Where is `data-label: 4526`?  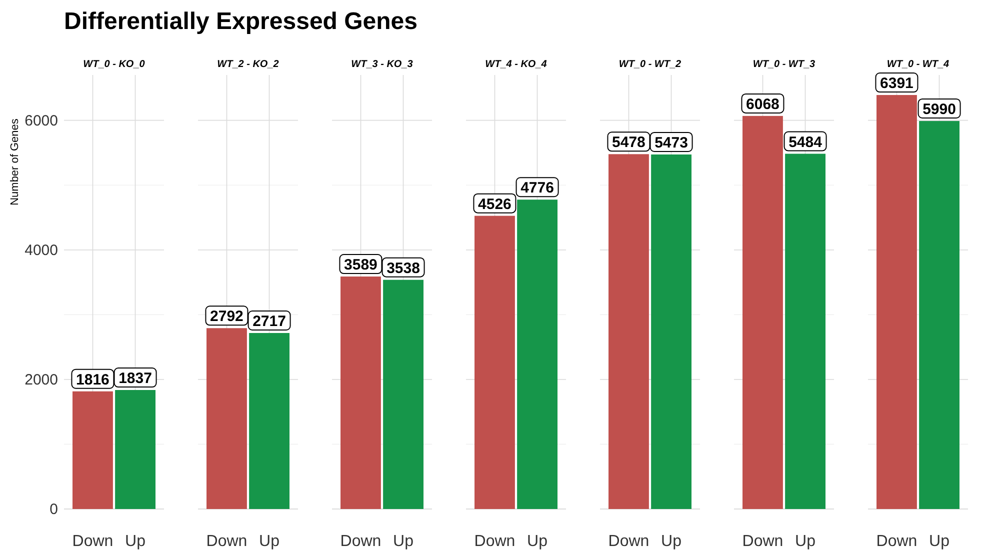 data-label: 4526 is located at coordinates (495, 204).